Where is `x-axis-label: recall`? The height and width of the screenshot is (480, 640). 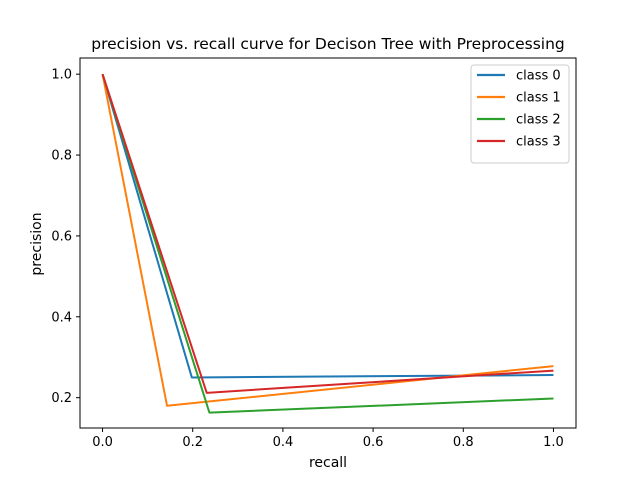
x-axis-label: recall is located at coordinates (328, 463).